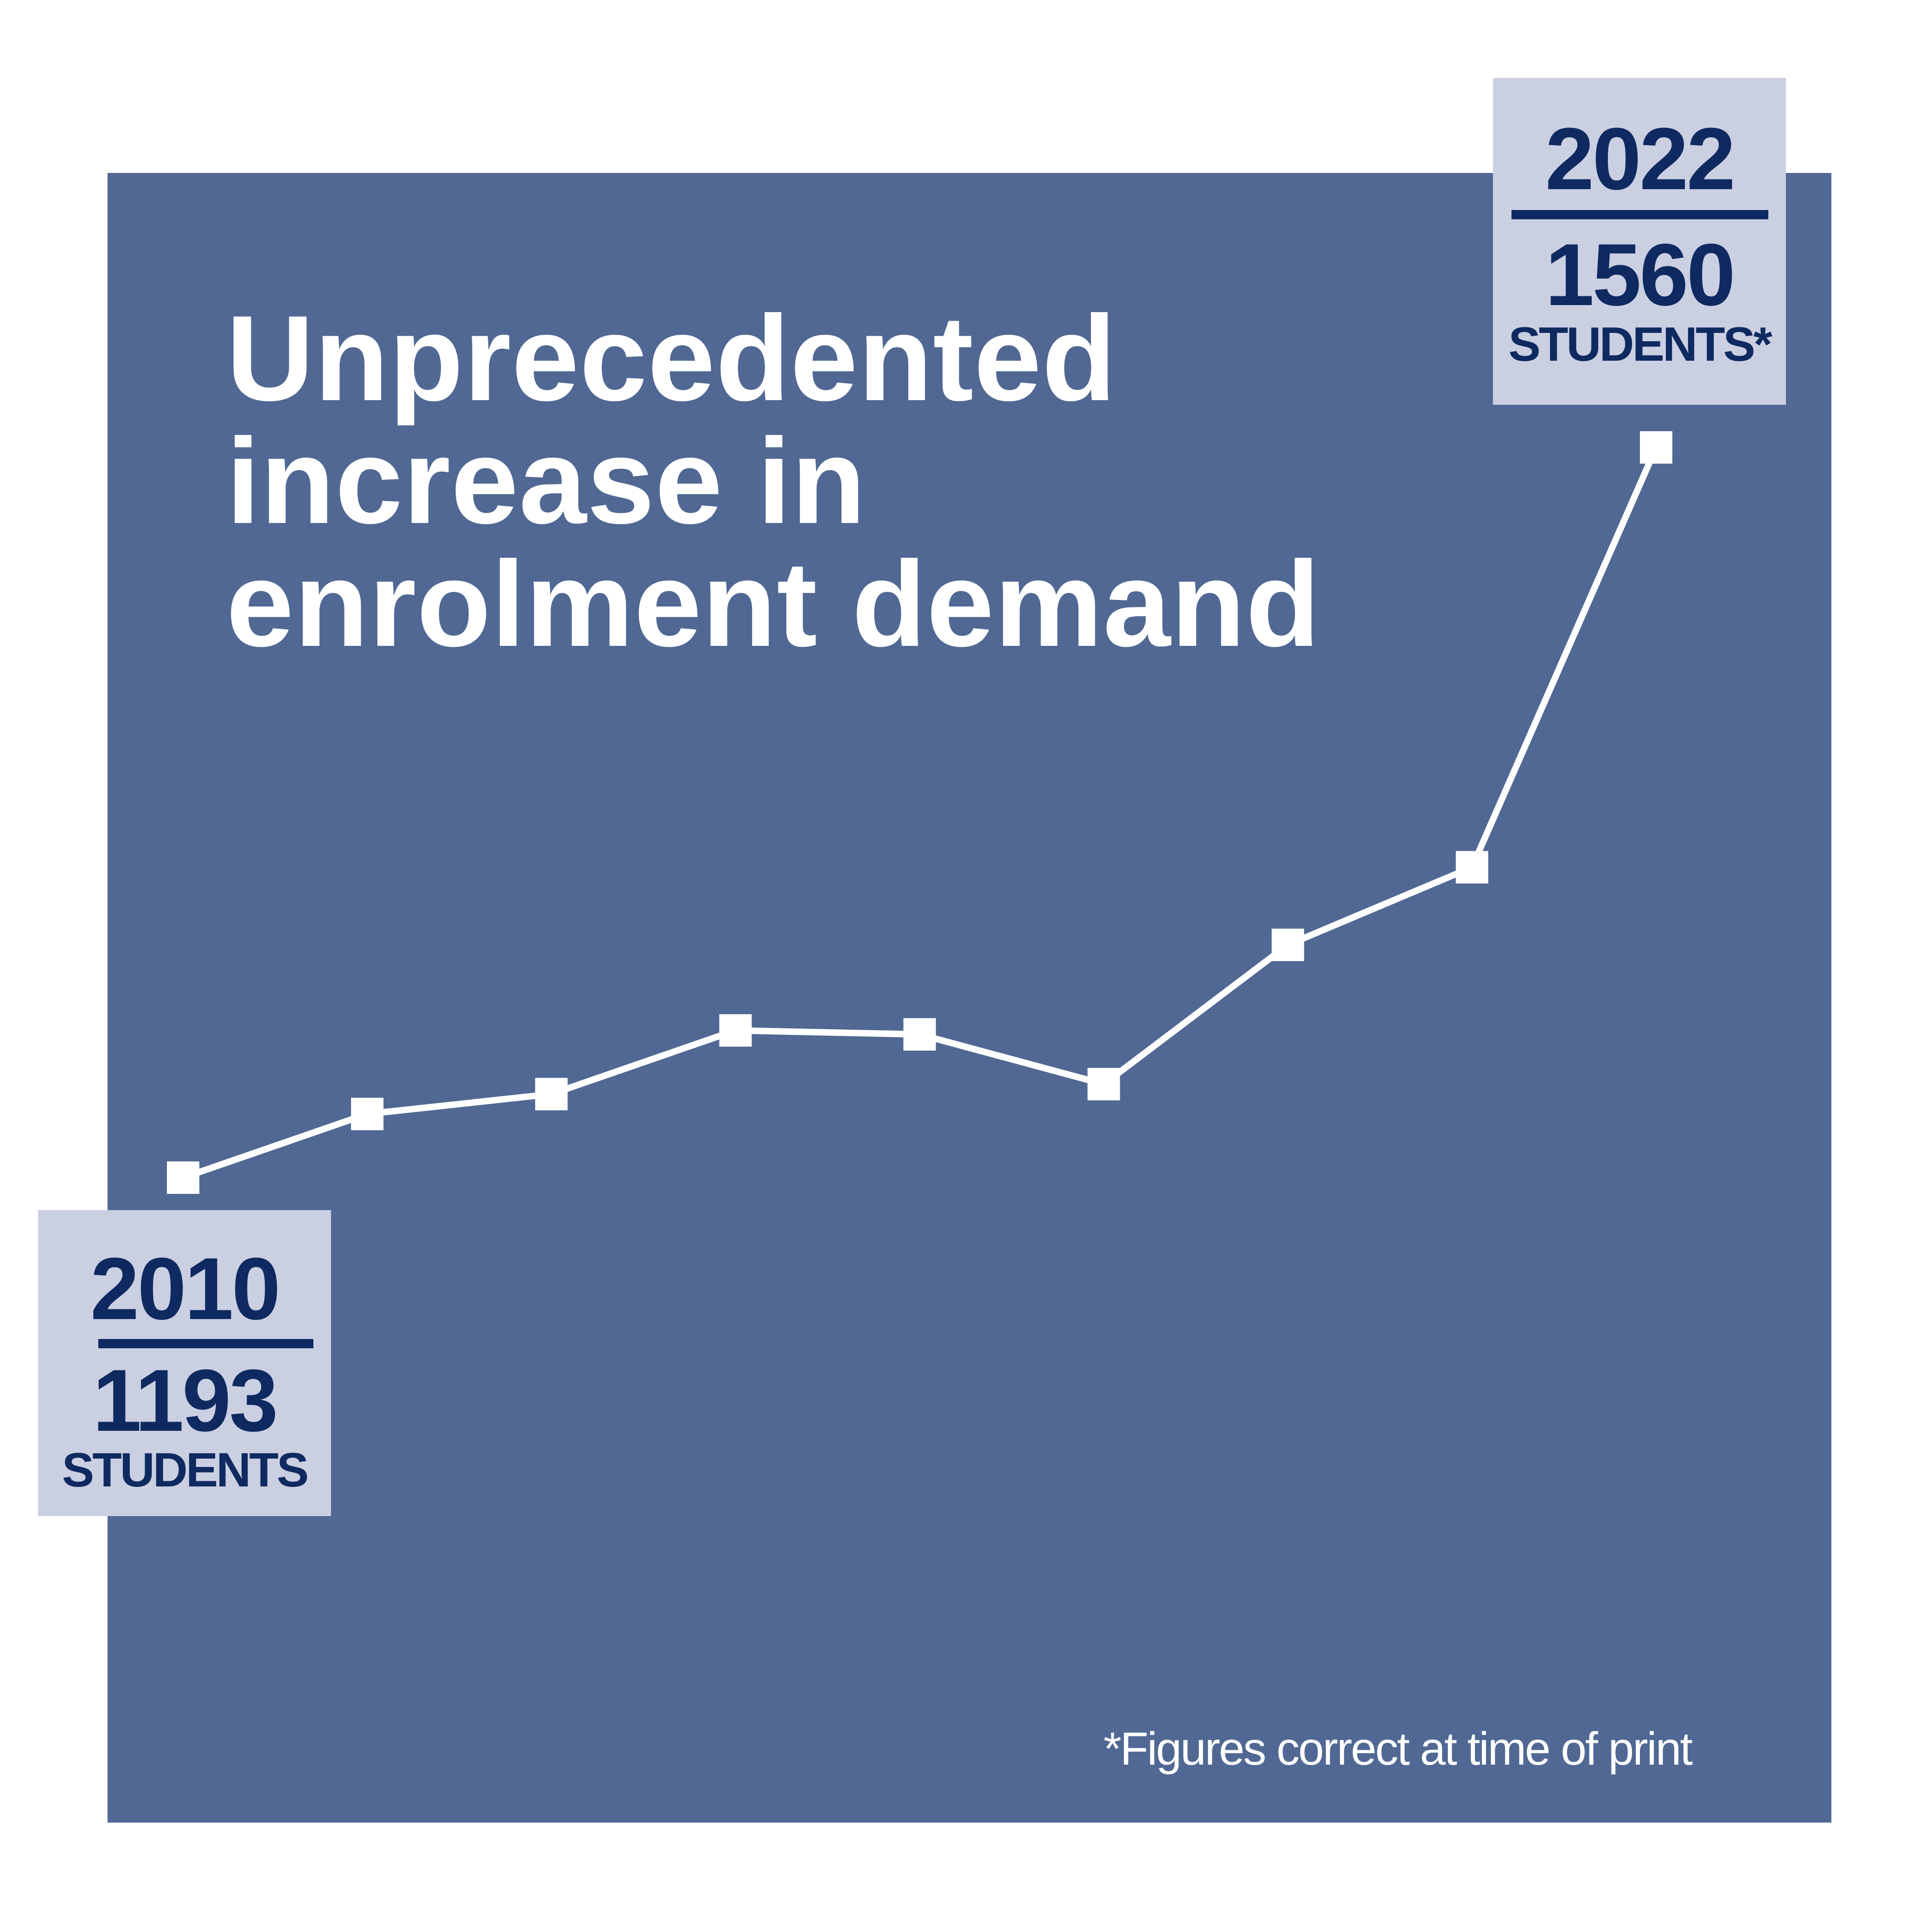 The height and width of the screenshot is (1932, 1932). I want to click on data-point-2015, so click(1103, 1084).